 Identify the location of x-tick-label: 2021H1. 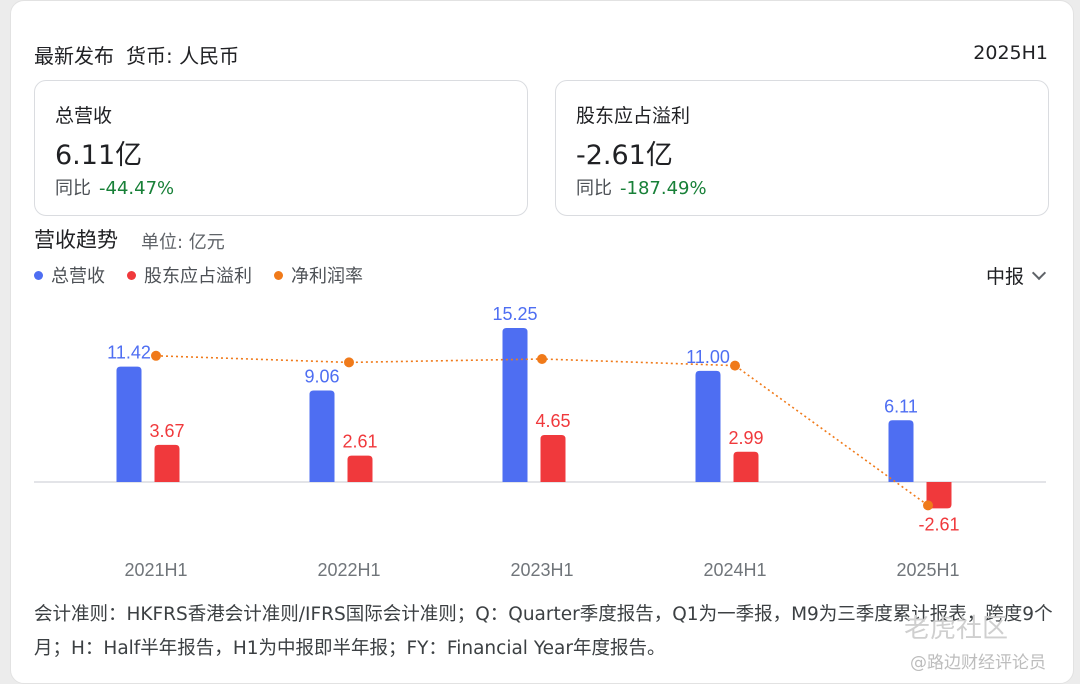
(155, 570).